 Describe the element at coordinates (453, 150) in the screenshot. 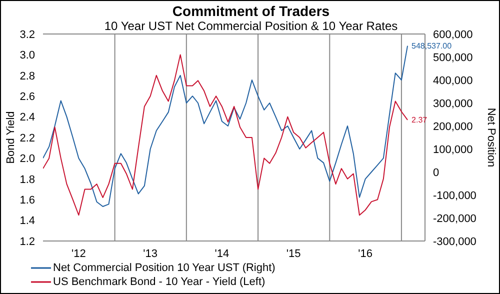

I see `y2-tick-label: 100,000` at that location.